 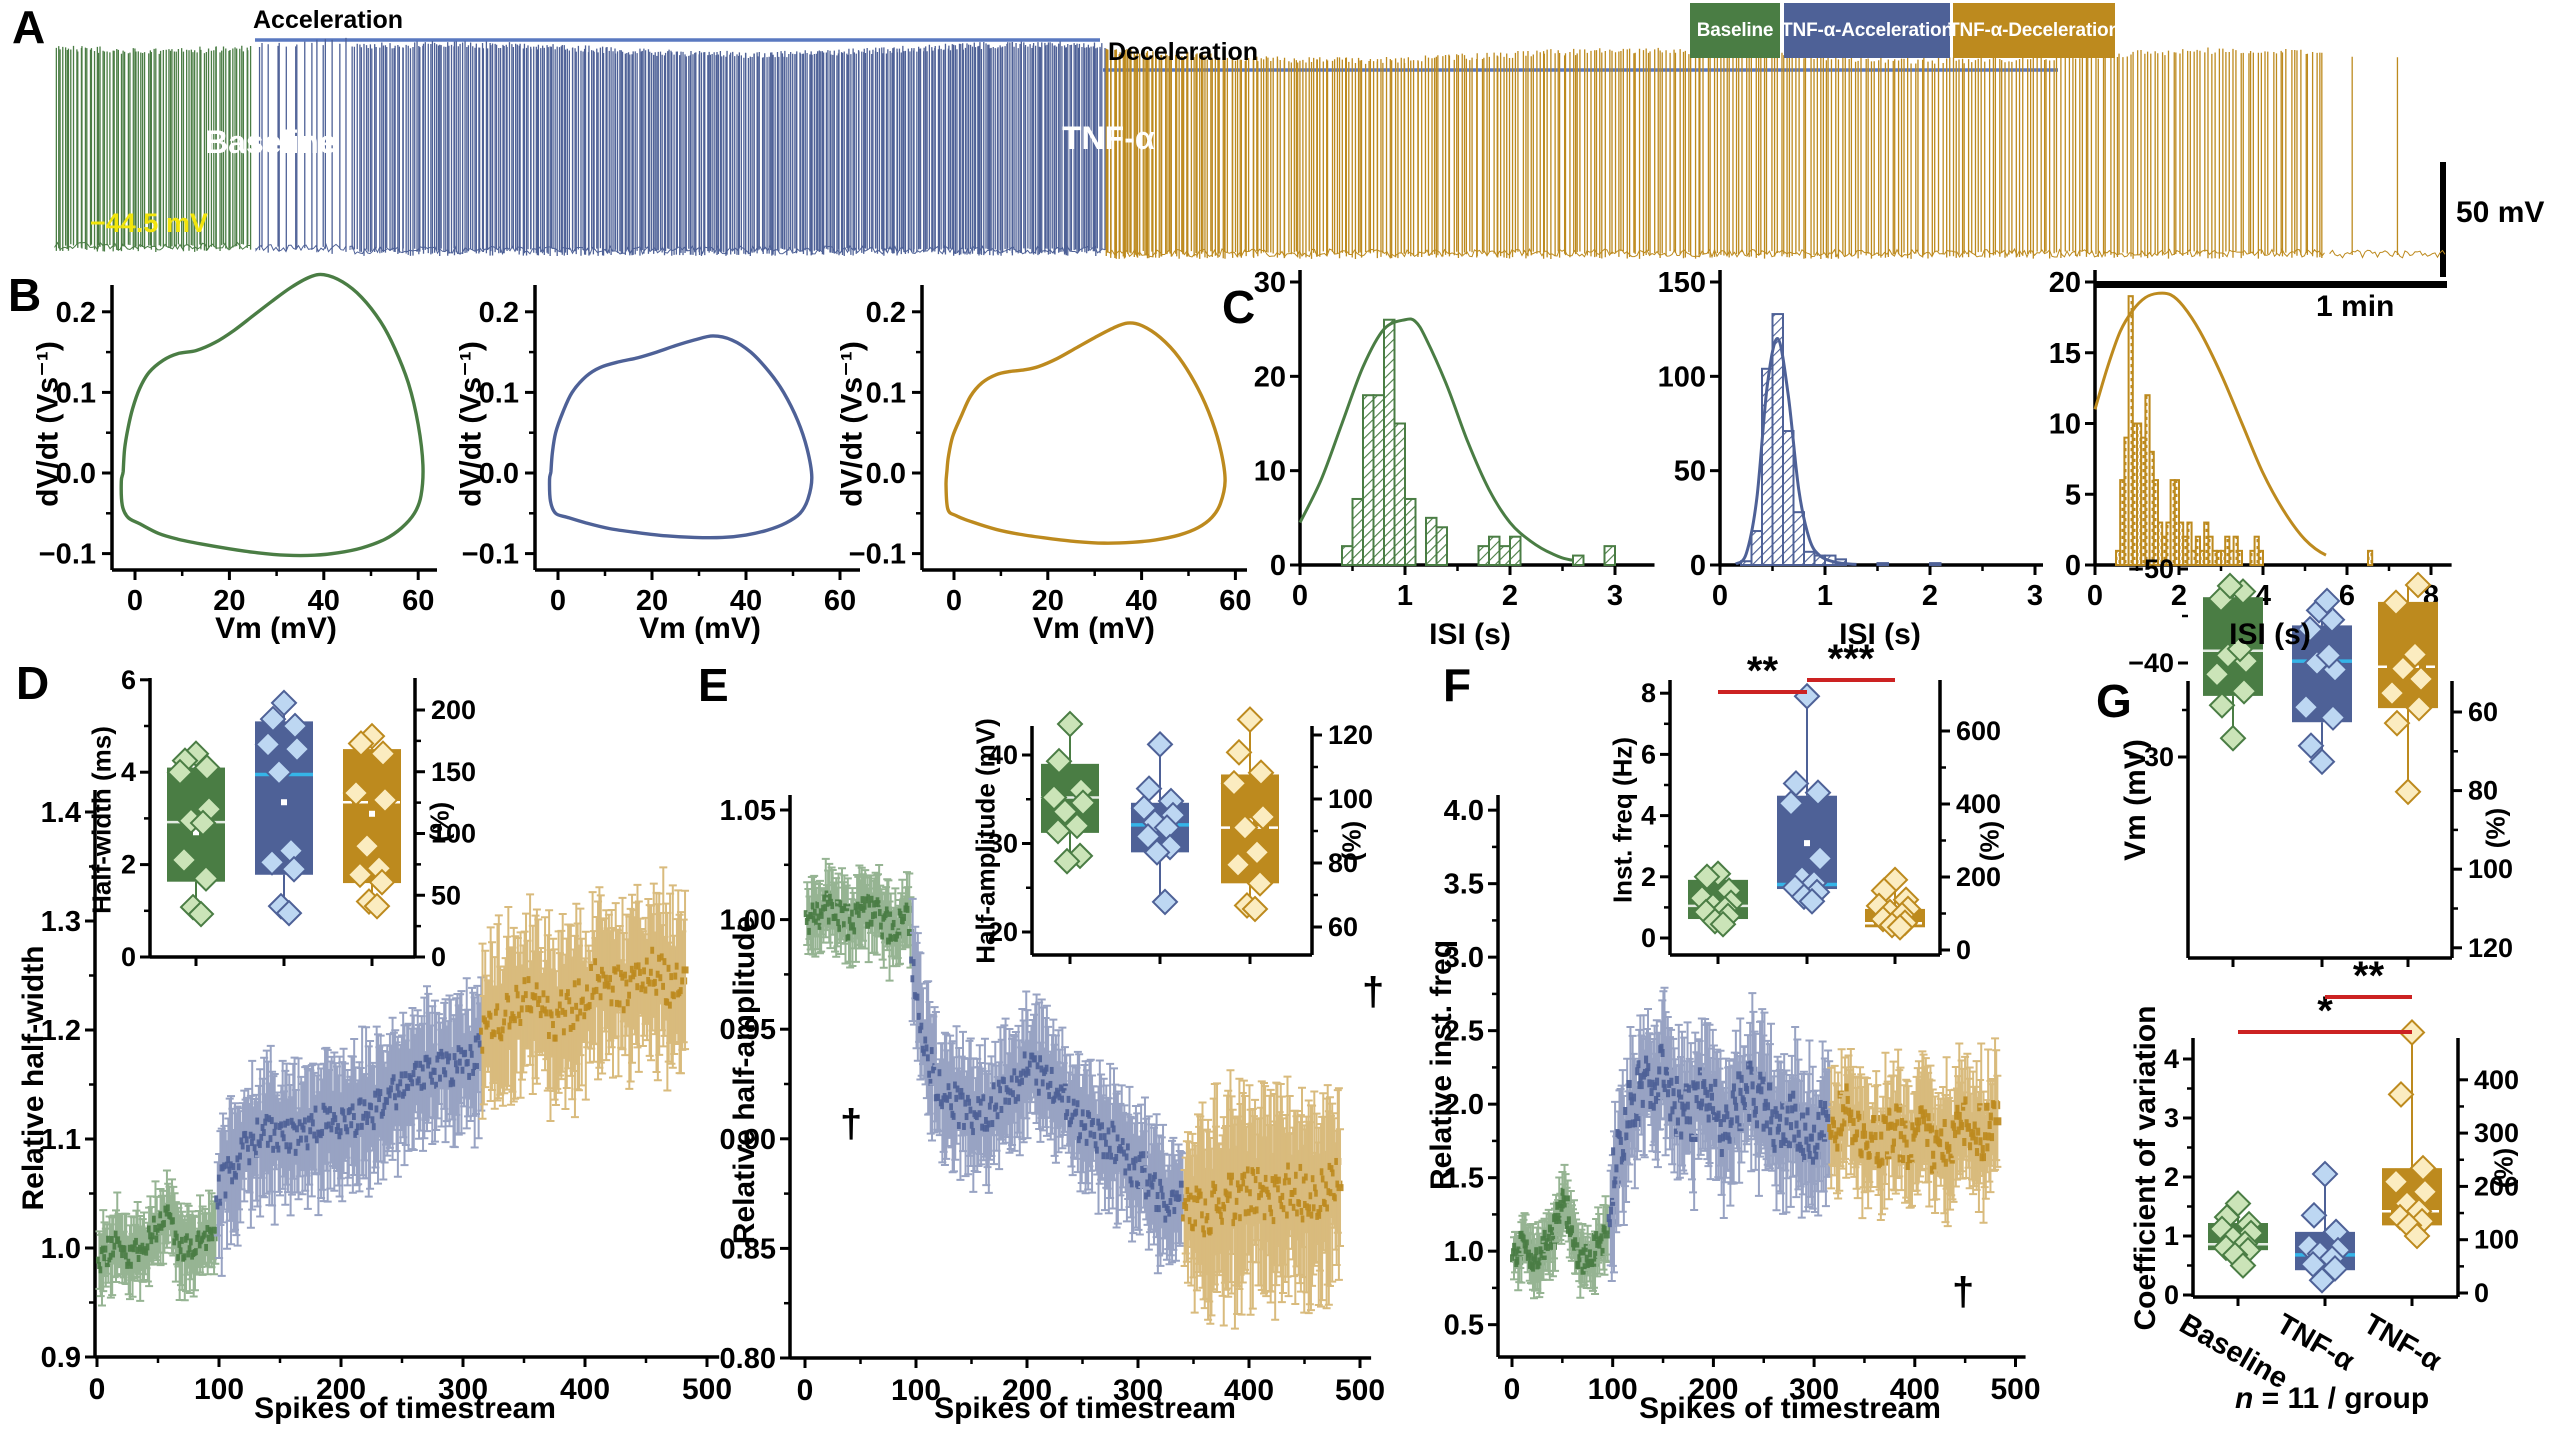 What do you see at coordinates (1735, 30) in the screenshot?
I see `legend-baseline: Baseline` at bounding box center [1735, 30].